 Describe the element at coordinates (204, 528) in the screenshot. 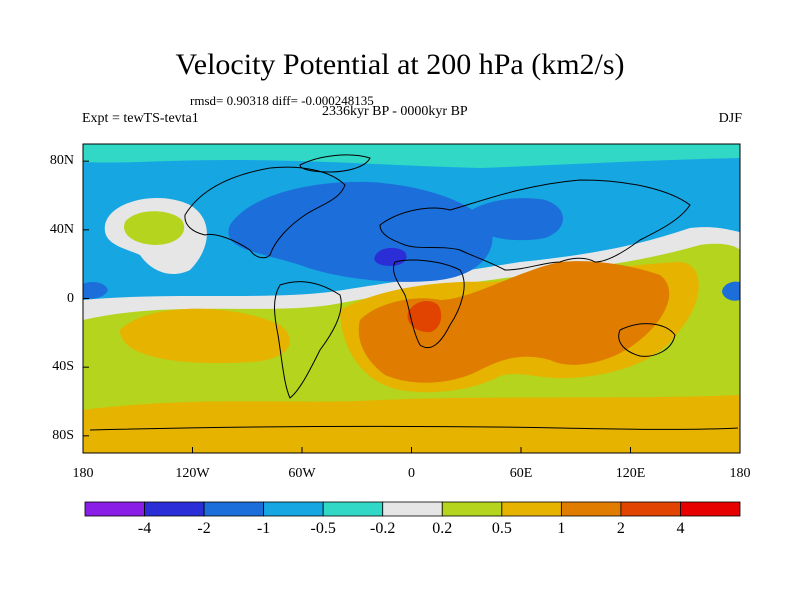

I see `colorbar-label: -2` at that location.